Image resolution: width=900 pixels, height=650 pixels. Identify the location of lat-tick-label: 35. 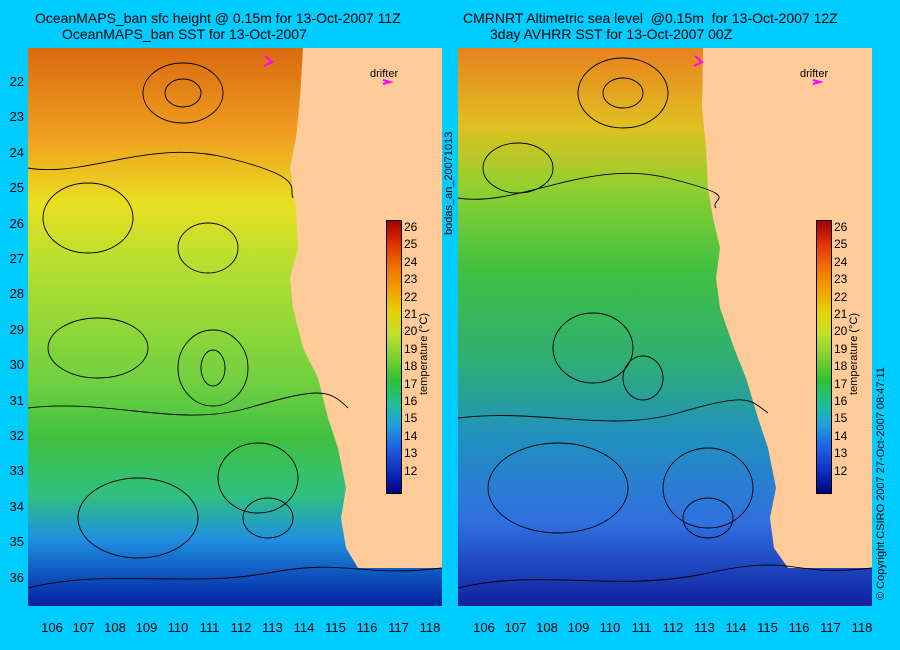
(16, 542).